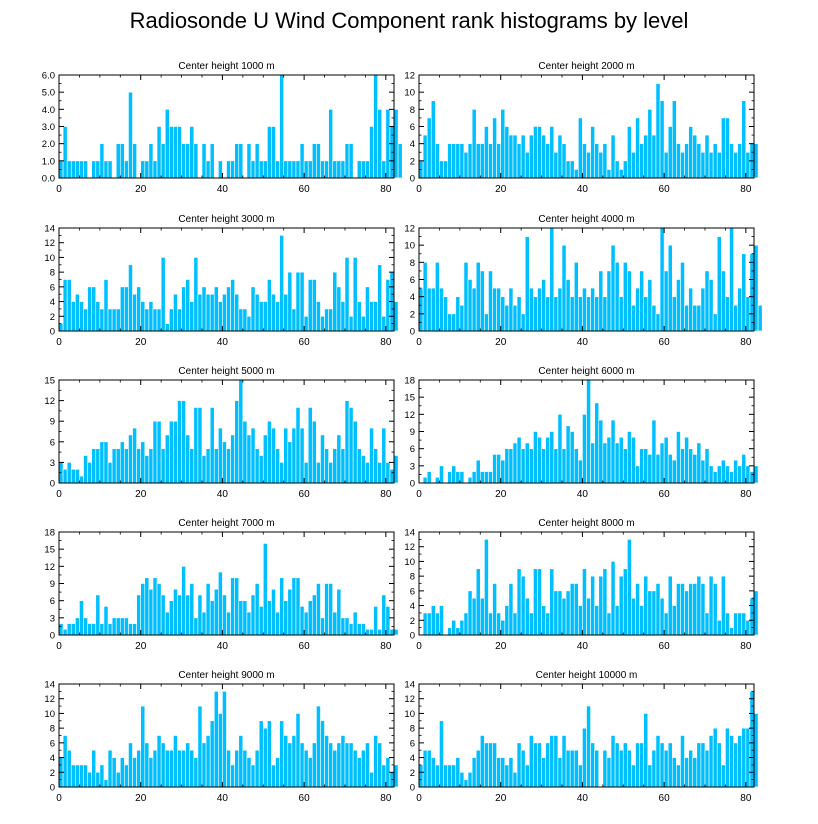  What do you see at coordinates (412, 263) in the screenshot?
I see `y-tick-label: 8` at bounding box center [412, 263].